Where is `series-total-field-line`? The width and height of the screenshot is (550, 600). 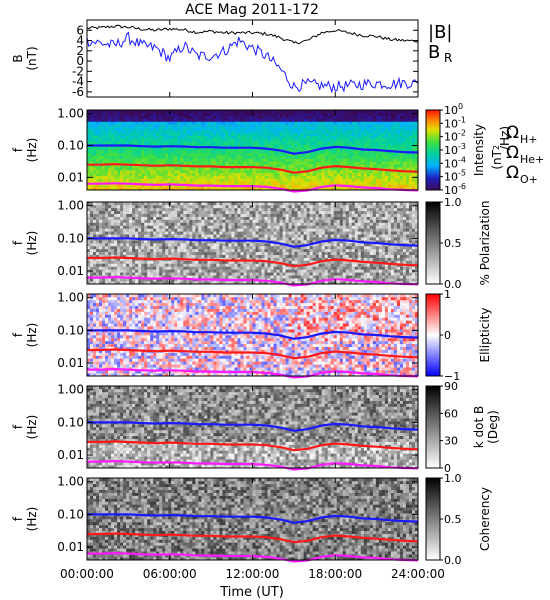 series-total-field-line is located at coordinates (252, 34).